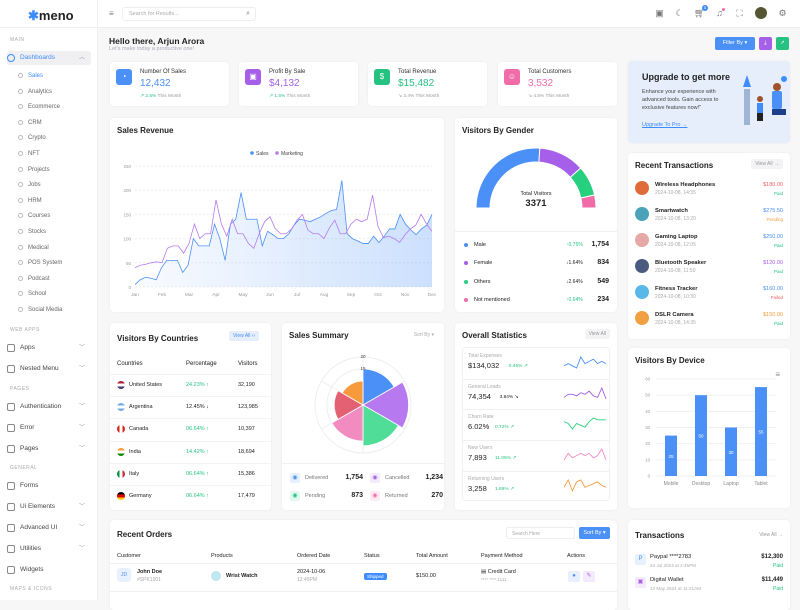  Describe the element at coordinates (675, 297) in the screenshot. I see `transaction-date: 2024-10-08, 10:30` at that location.